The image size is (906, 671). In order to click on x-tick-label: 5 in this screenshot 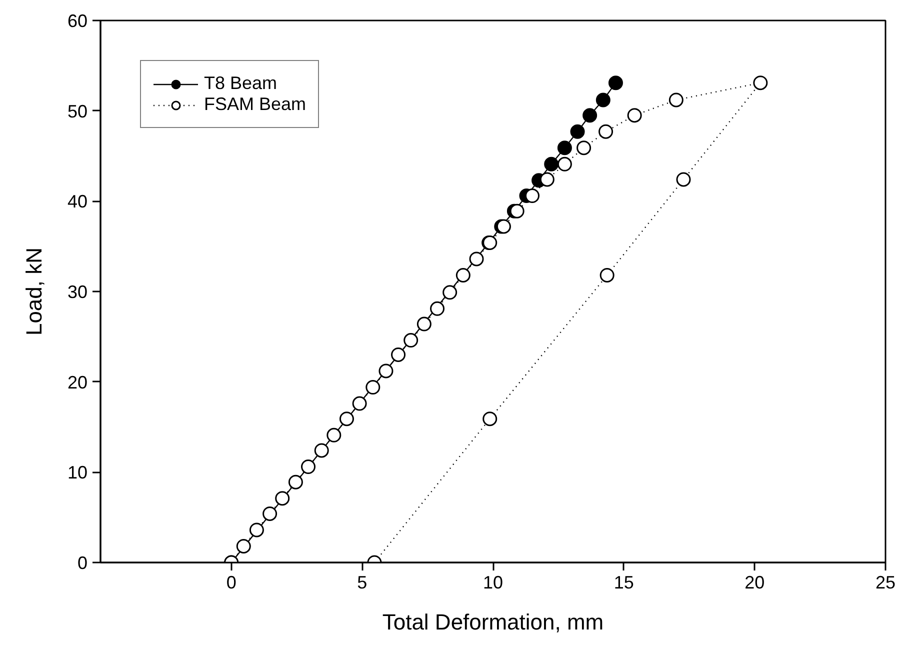, I will do `click(362, 582)`.